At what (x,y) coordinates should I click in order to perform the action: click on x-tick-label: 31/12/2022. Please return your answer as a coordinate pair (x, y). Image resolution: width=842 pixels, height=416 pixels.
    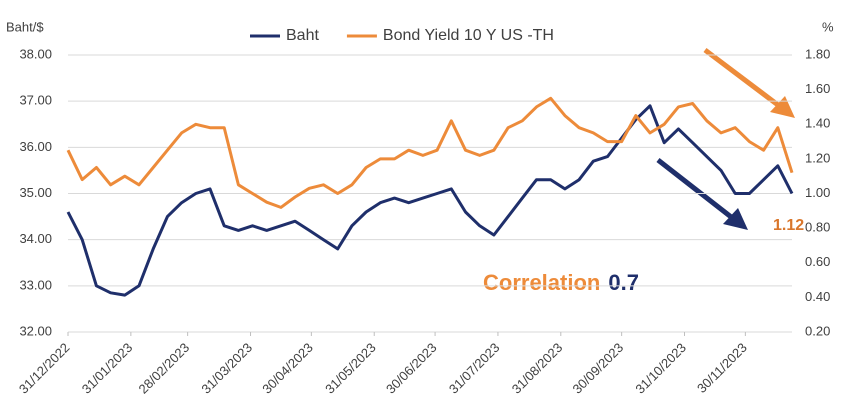
    Looking at the image, I should click on (44, 368).